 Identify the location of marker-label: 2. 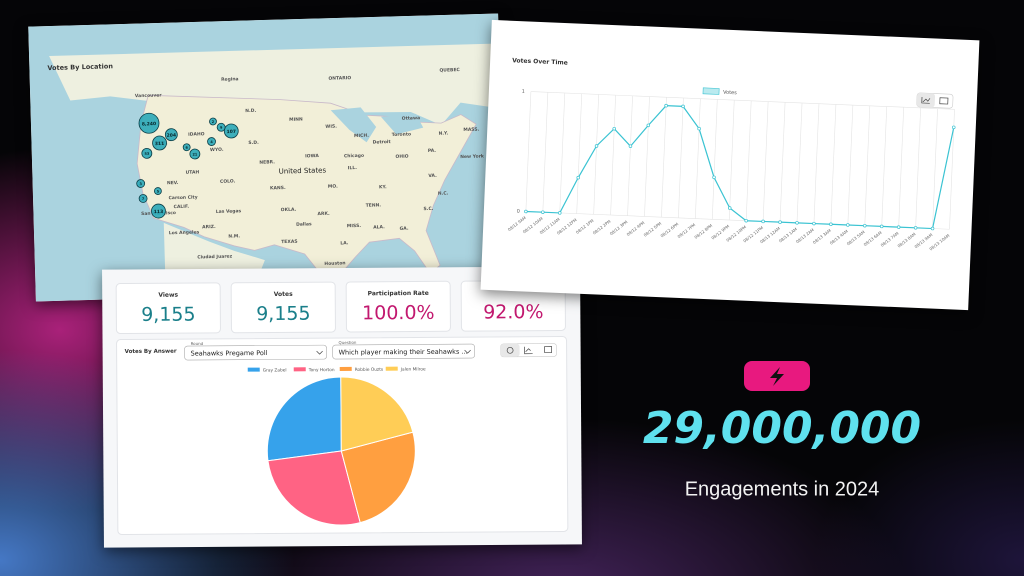
(213, 122).